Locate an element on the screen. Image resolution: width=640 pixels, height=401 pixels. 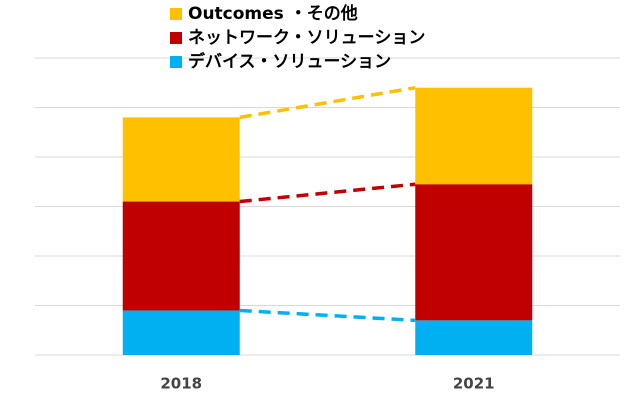
legend-label: ネットワーク・ソリューション is located at coordinates (306, 38).